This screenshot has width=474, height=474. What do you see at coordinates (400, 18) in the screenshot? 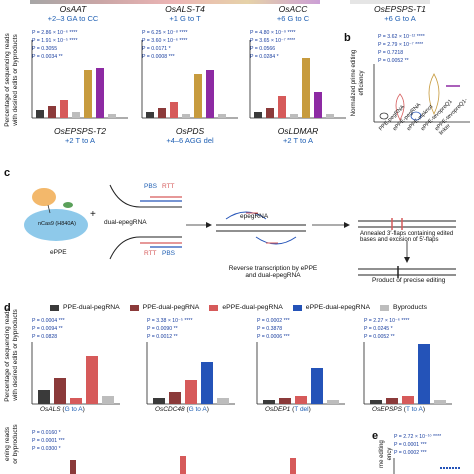
I see `chart-a4-edit: +6 G to A` at bounding box center [400, 18].